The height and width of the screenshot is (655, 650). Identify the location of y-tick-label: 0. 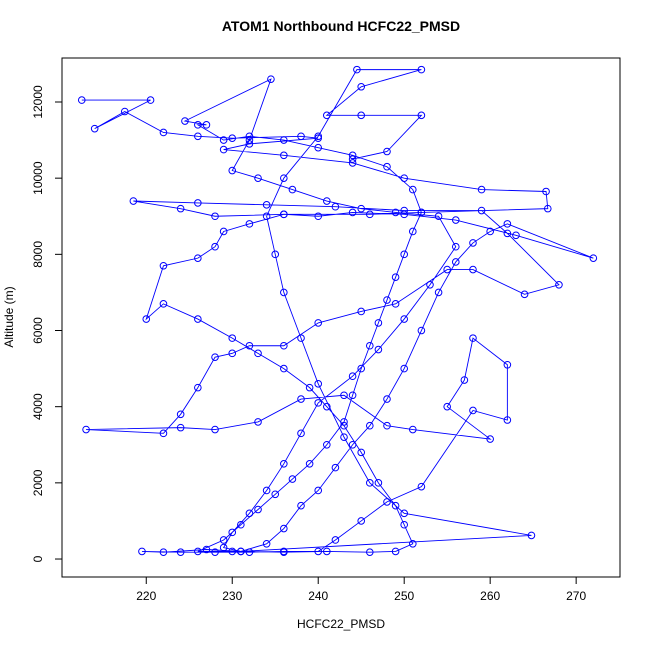
(38, 558).